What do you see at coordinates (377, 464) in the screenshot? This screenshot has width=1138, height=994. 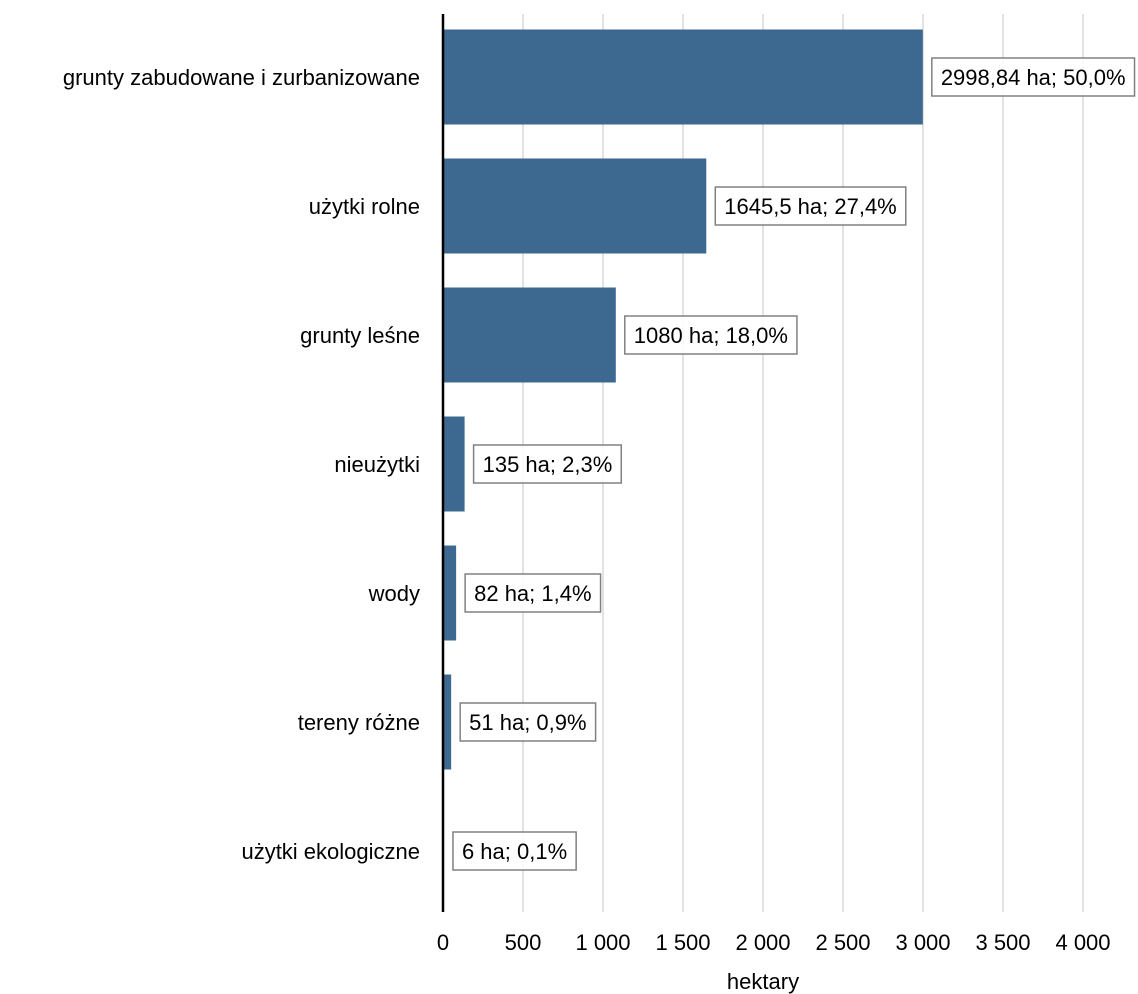 I see `category-label: nieużytki` at bounding box center [377, 464].